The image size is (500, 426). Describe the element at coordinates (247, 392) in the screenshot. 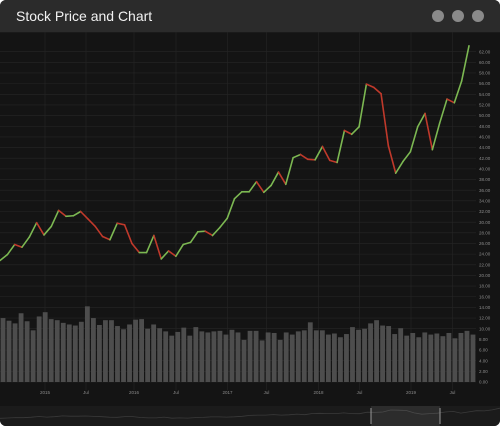

I see `x-axis: 2015 Jul 2016 Jul 2017 Jul 2018 Jul 2019 Jul` at that location.